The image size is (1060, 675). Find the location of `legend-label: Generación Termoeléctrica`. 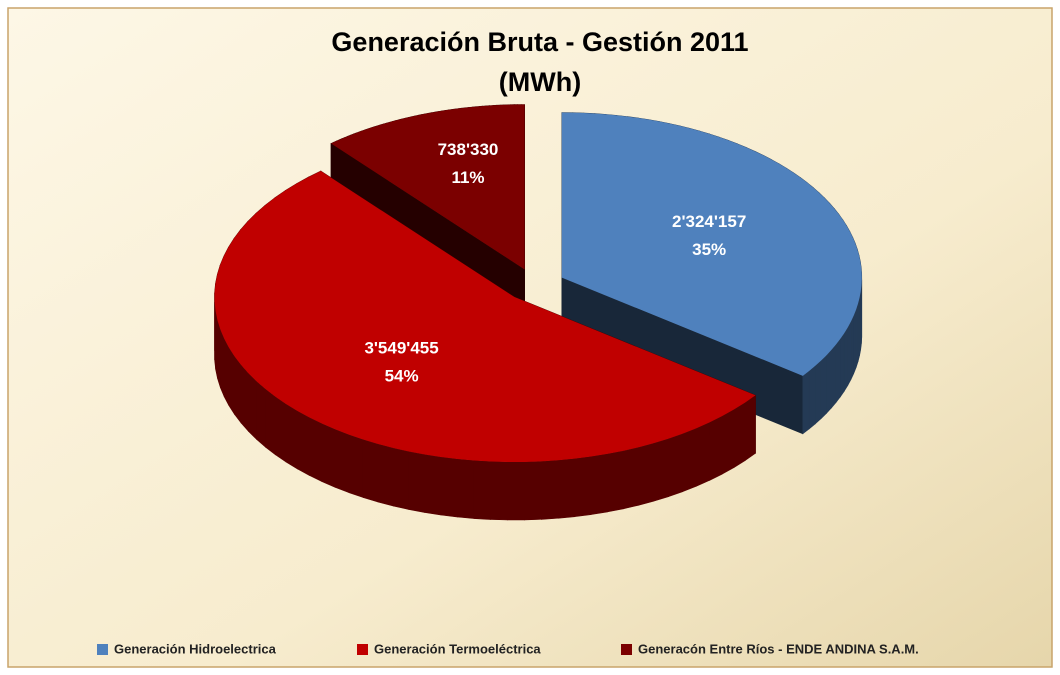

legend-label: Generación Termoeléctrica is located at coordinates (457, 648).